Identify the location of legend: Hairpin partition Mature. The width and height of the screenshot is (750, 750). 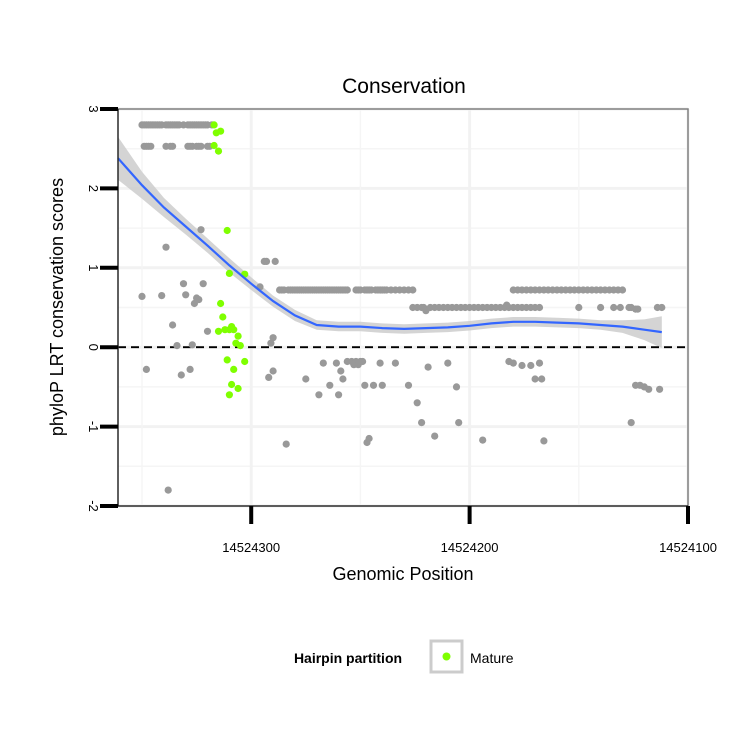
(404, 656).